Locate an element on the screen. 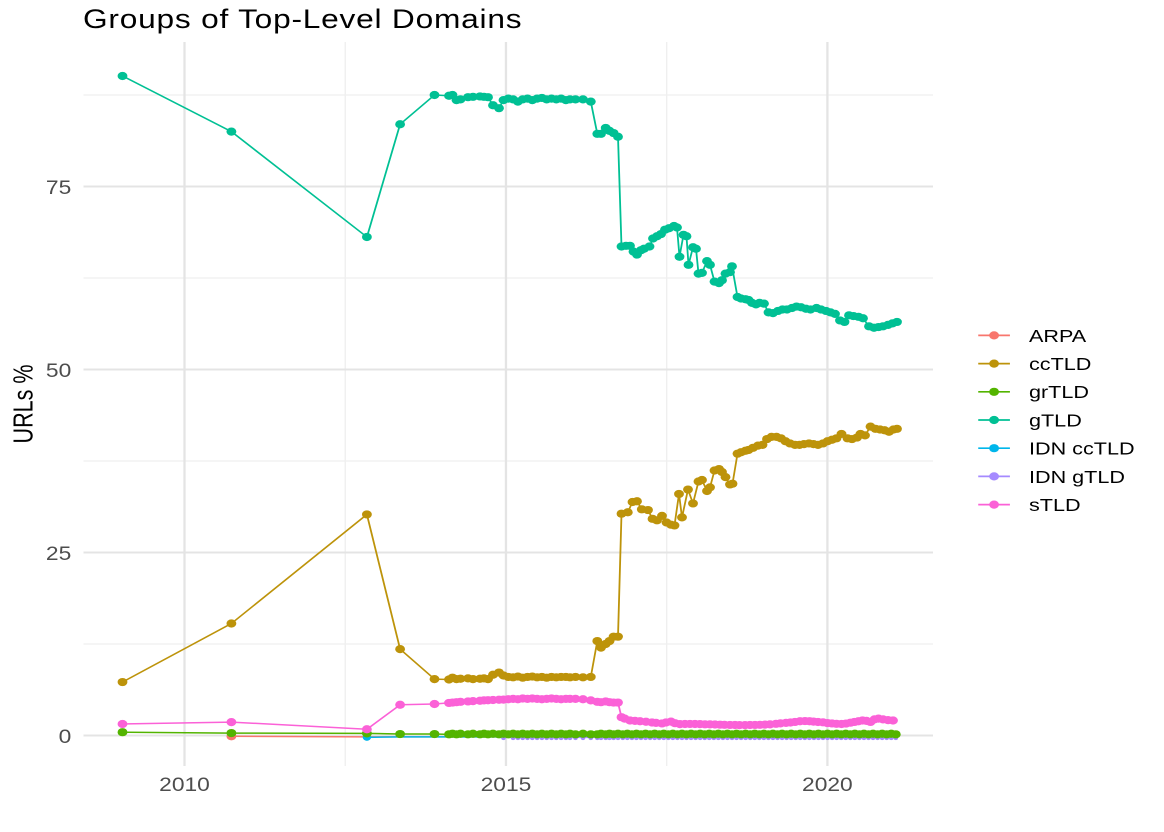 The height and width of the screenshot is (832, 1164). svg-text: ccTLD is located at coordinates (1060, 365).